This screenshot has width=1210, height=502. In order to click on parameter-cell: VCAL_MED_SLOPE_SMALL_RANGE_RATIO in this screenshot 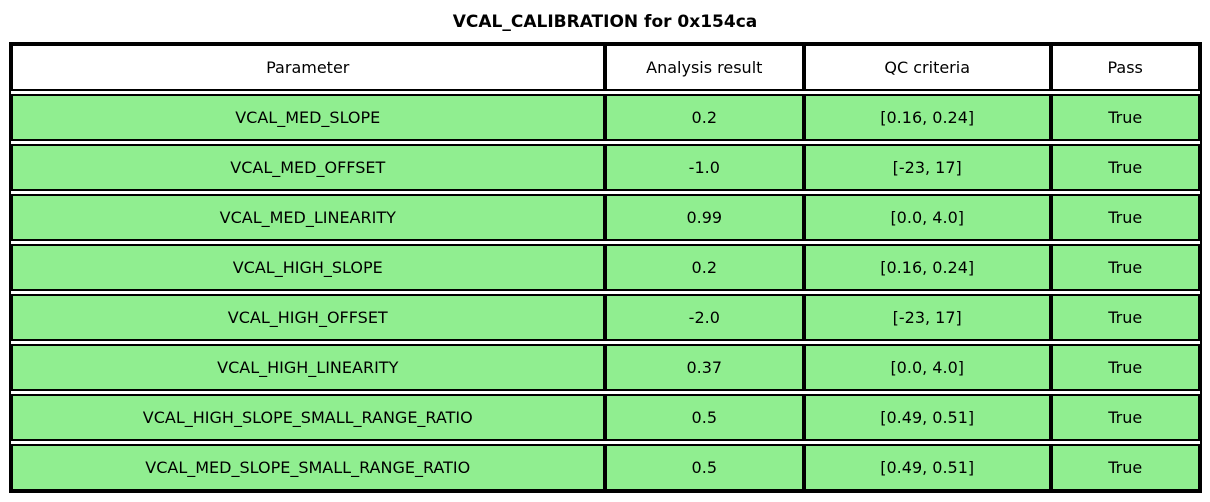, I will do `click(307, 467)`.